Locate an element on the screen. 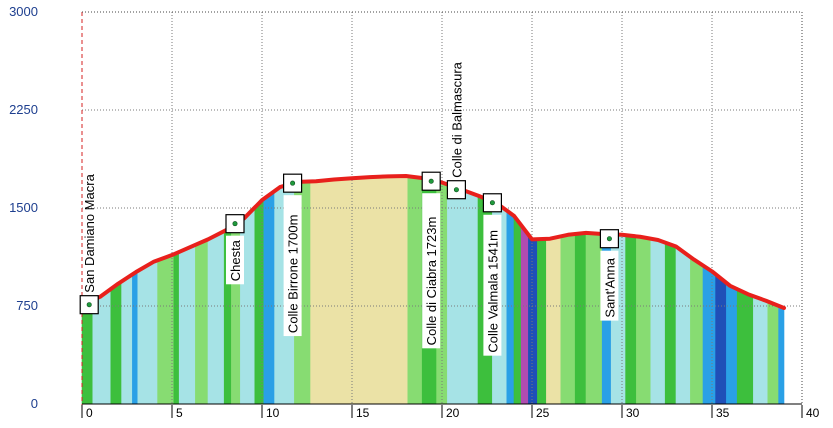  waypoint: Chesta is located at coordinates (235, 249).